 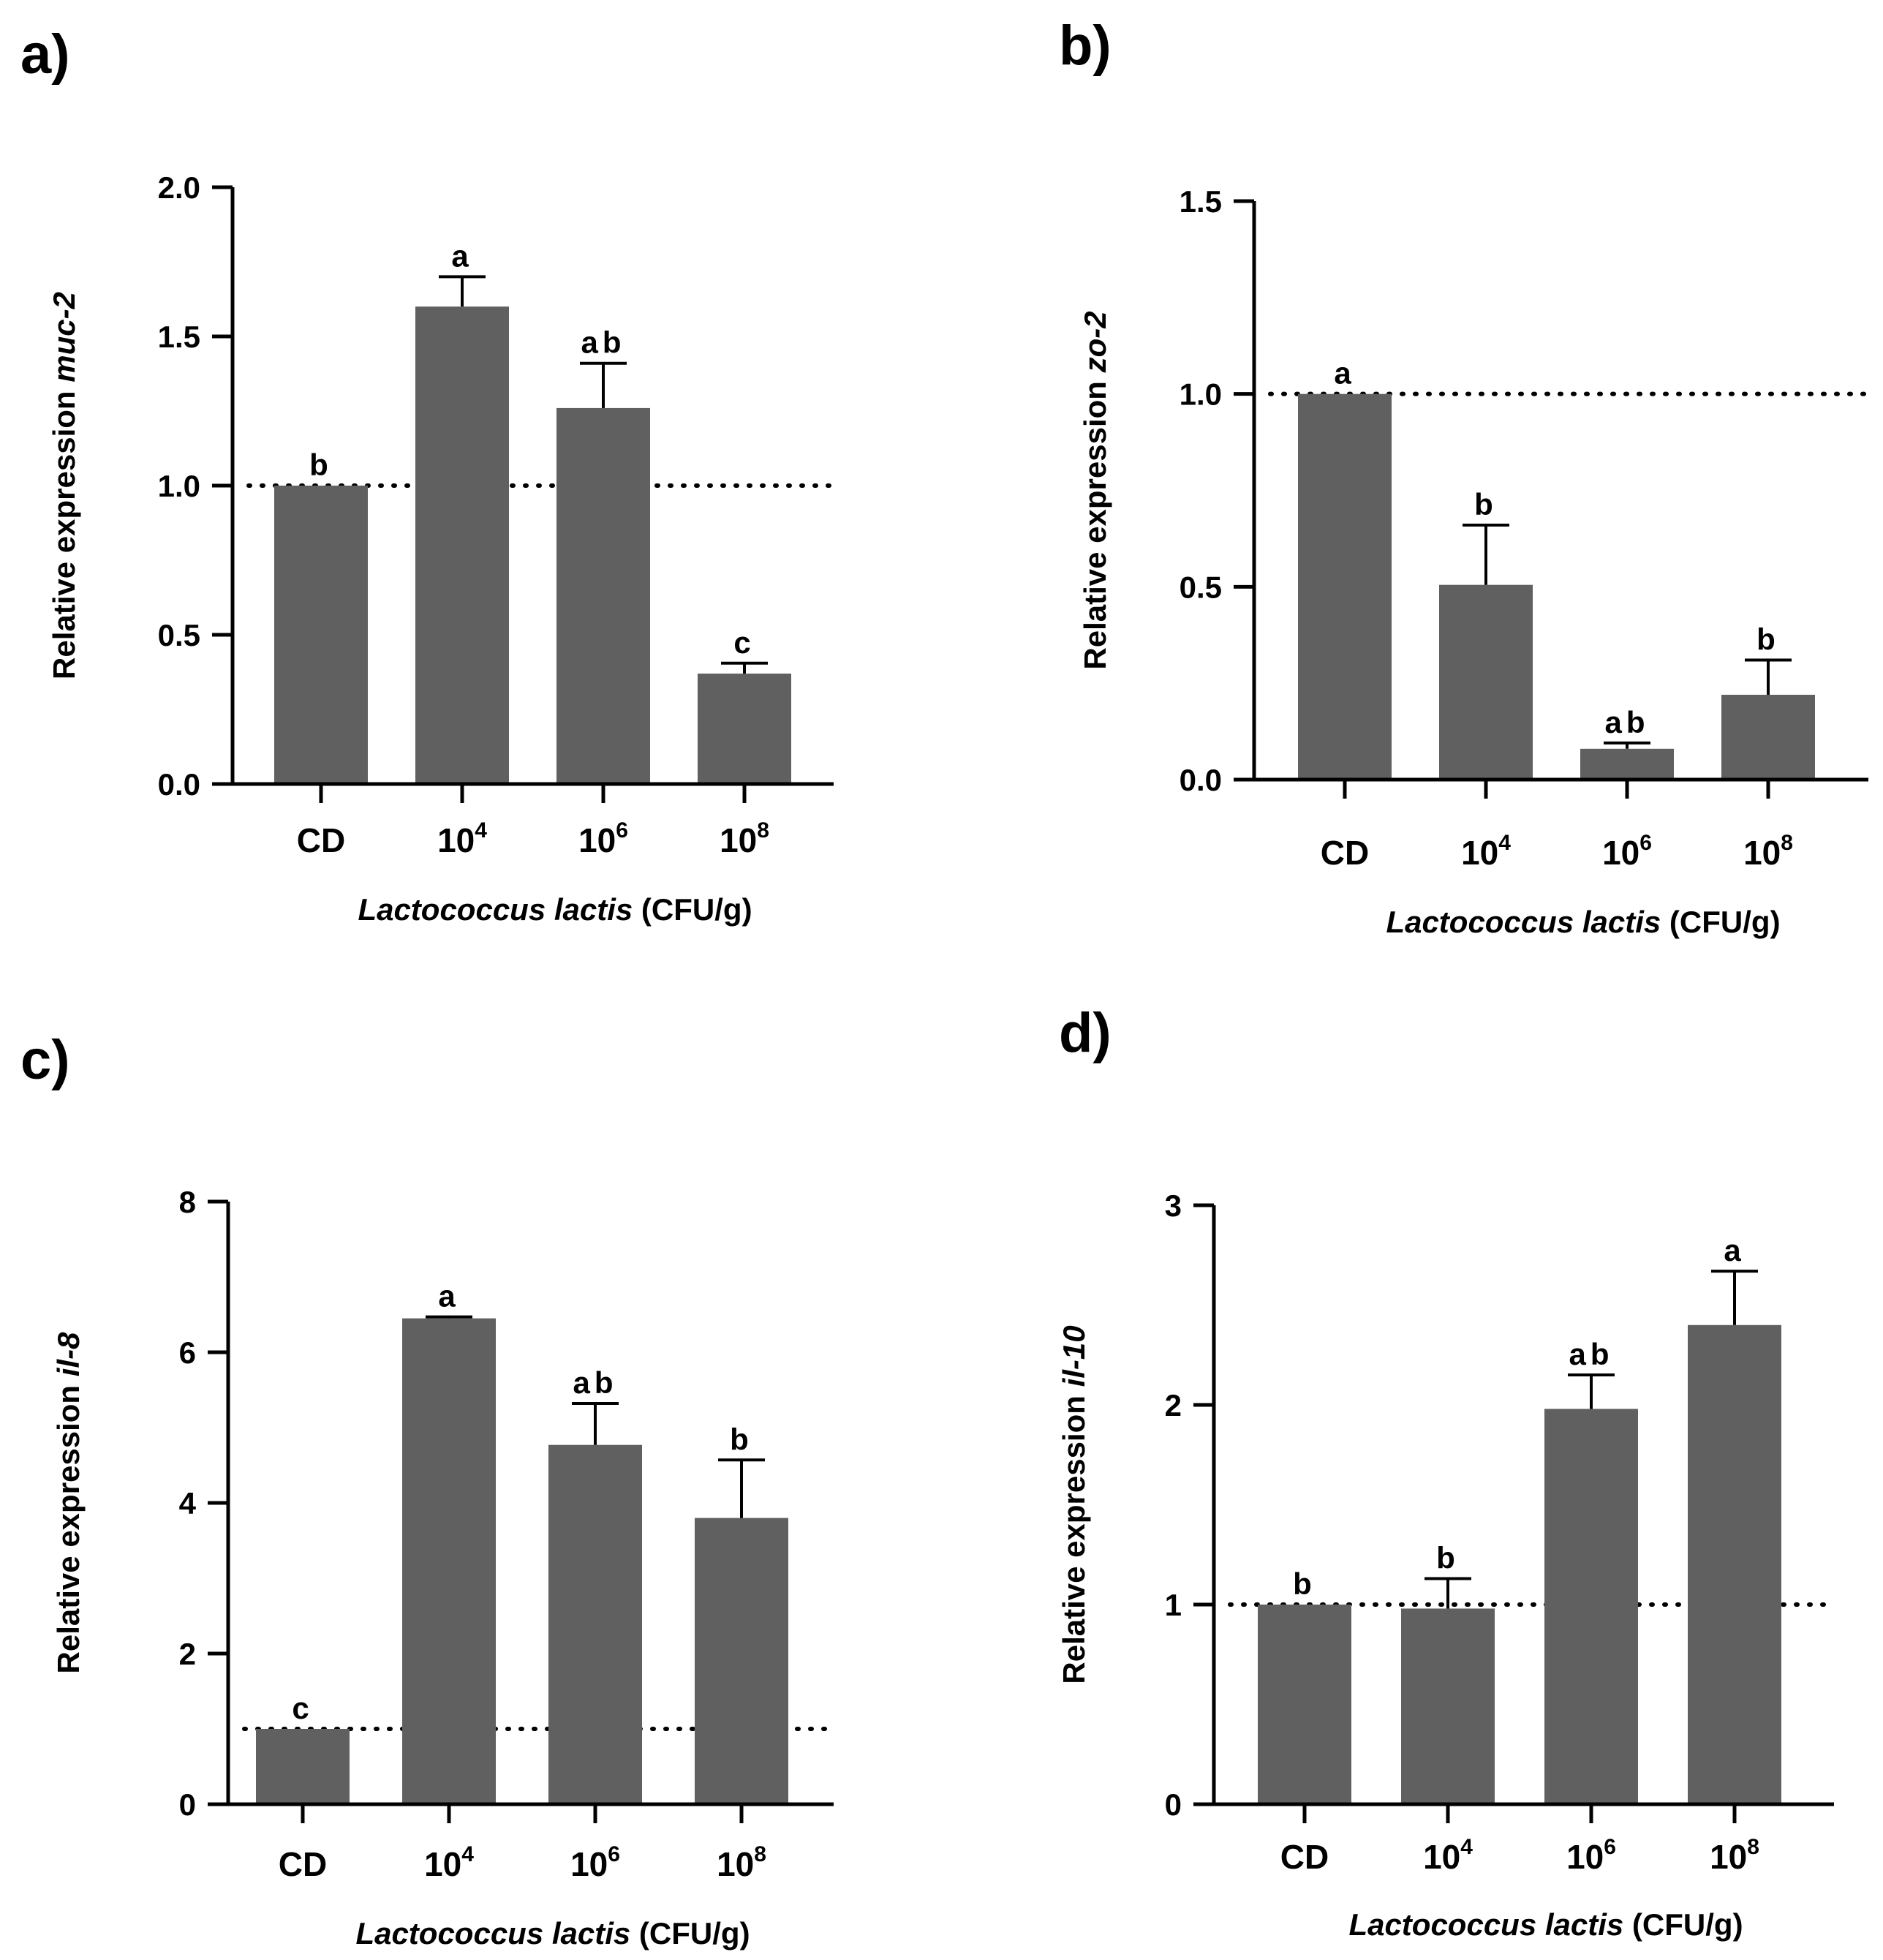 I want to click on y-axis-title: Relative expression muc-2, so click(x=64, y=485).